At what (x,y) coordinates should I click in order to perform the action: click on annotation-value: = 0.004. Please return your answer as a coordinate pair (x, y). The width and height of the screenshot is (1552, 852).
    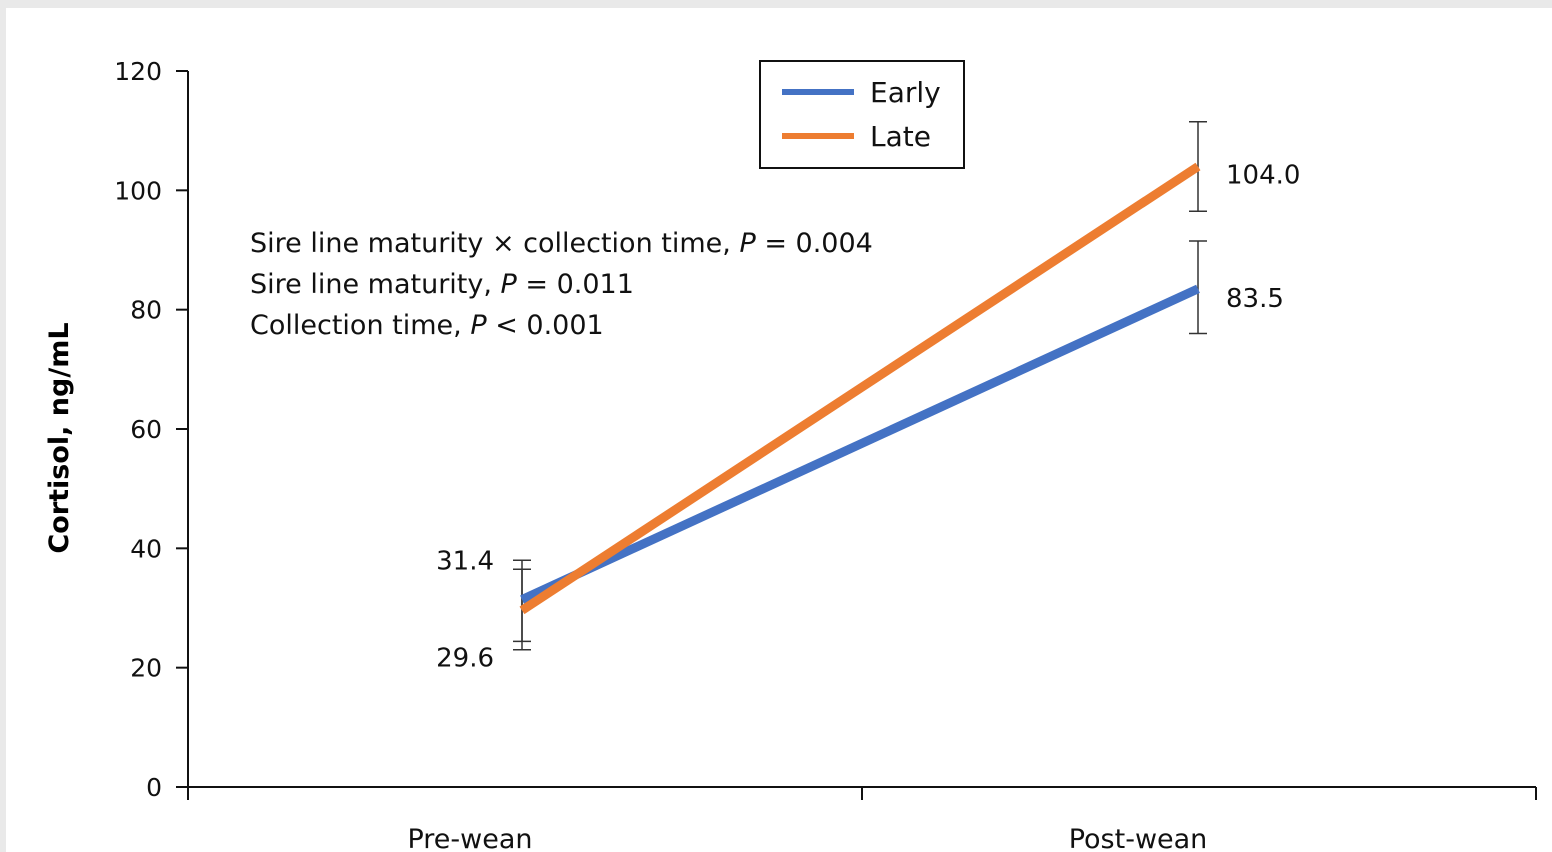
    Looking at the image, I should click on (814, 243).